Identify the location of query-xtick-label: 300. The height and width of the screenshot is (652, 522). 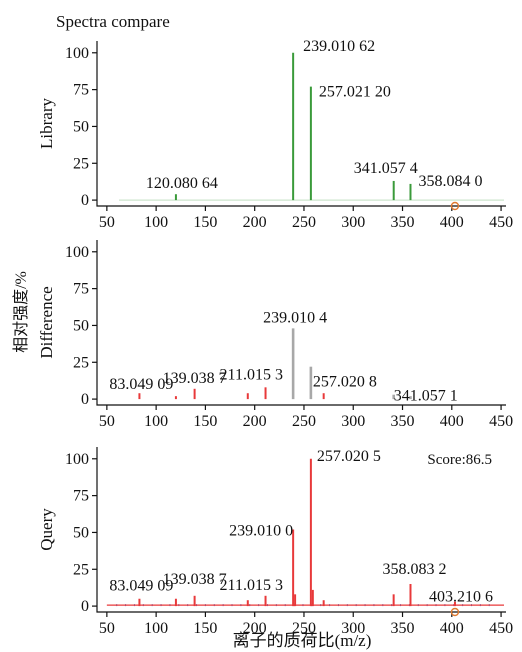
(353, 628).